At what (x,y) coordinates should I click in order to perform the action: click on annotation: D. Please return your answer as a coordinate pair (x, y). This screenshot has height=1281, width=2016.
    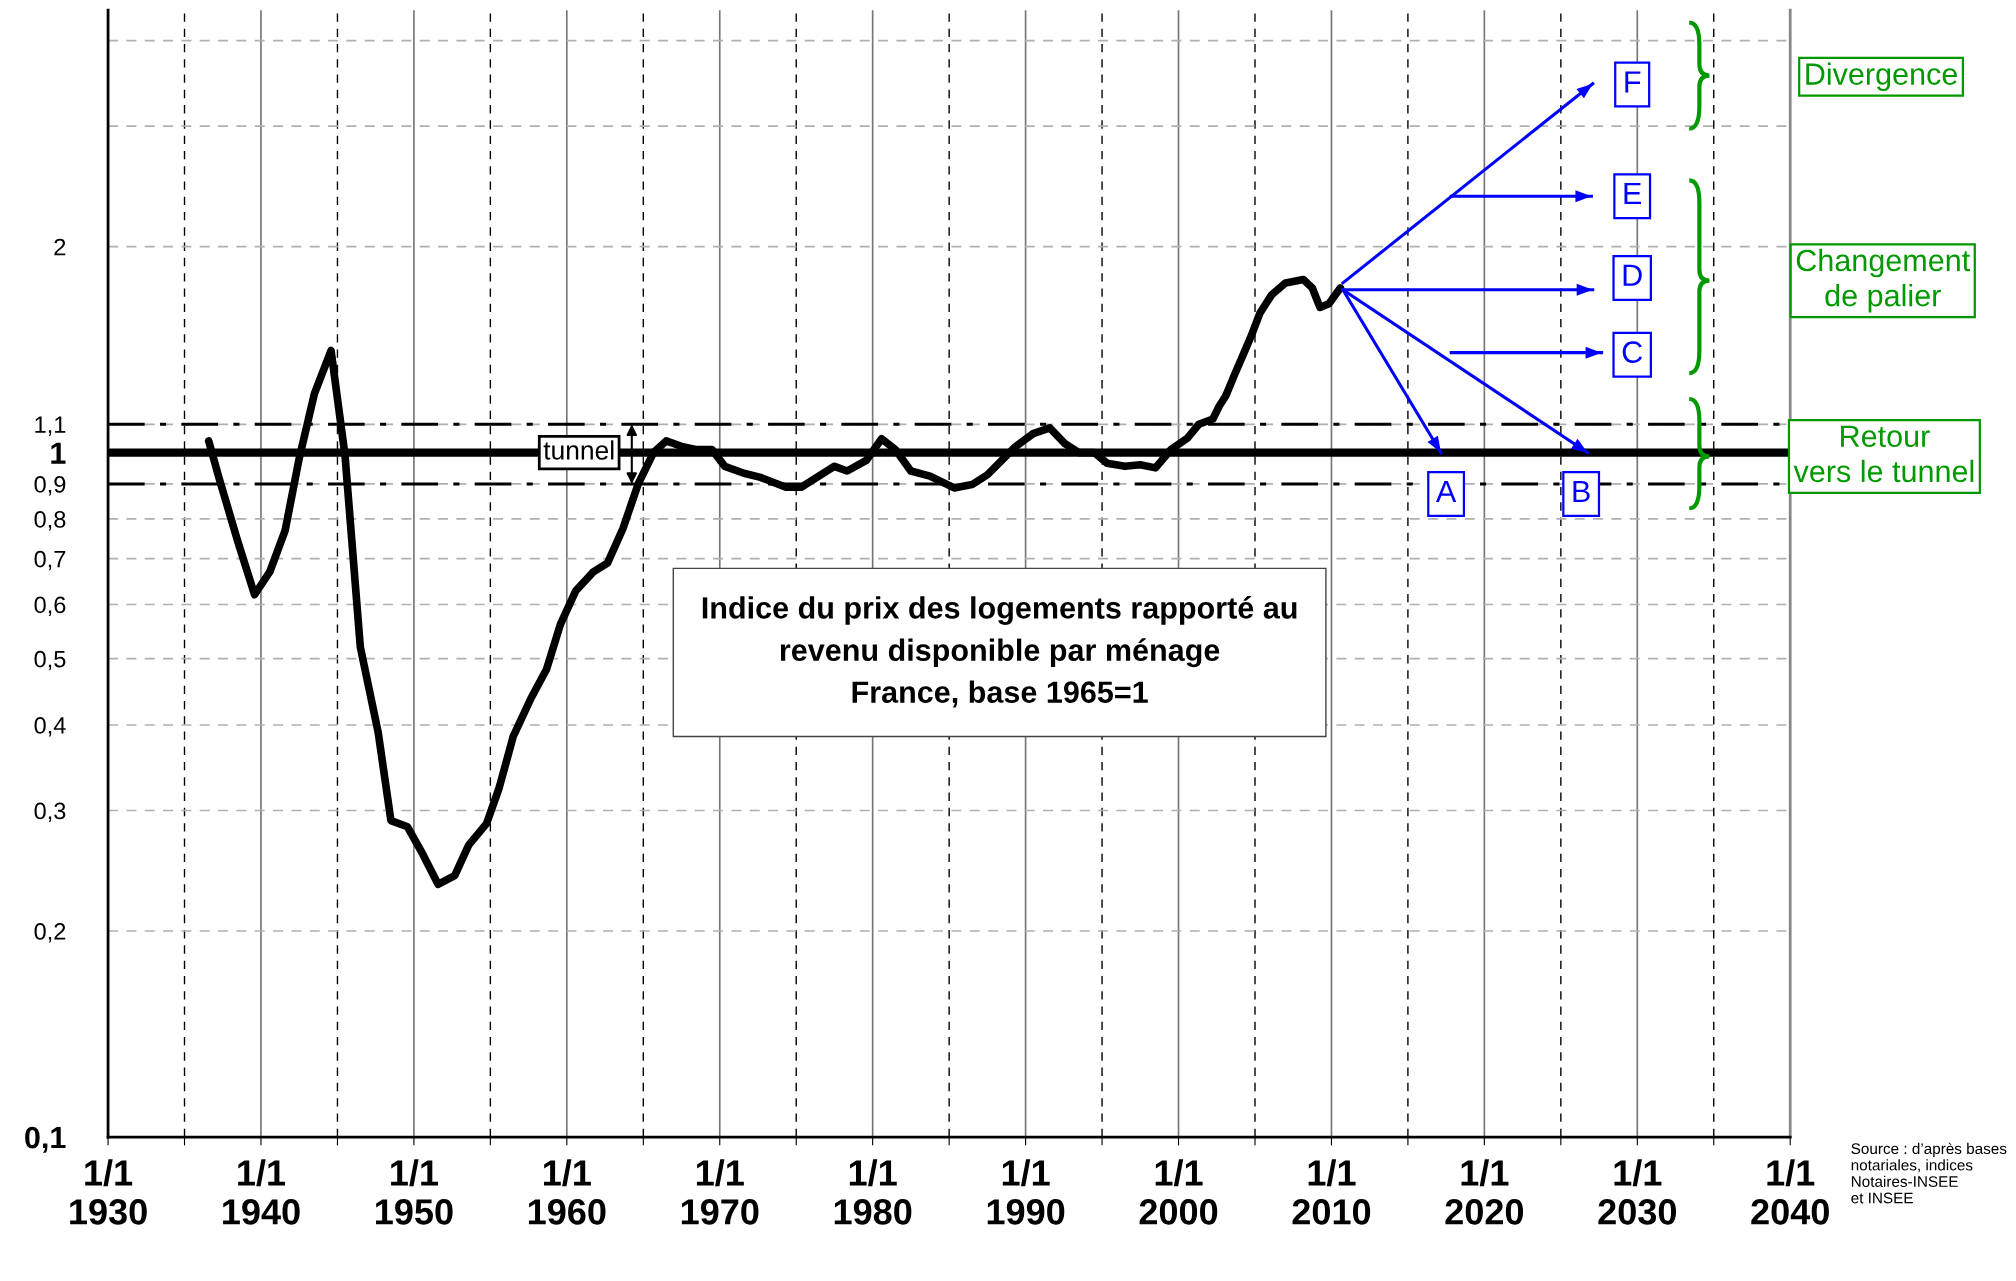
    Looking at the image, I should click on (1632, 275).